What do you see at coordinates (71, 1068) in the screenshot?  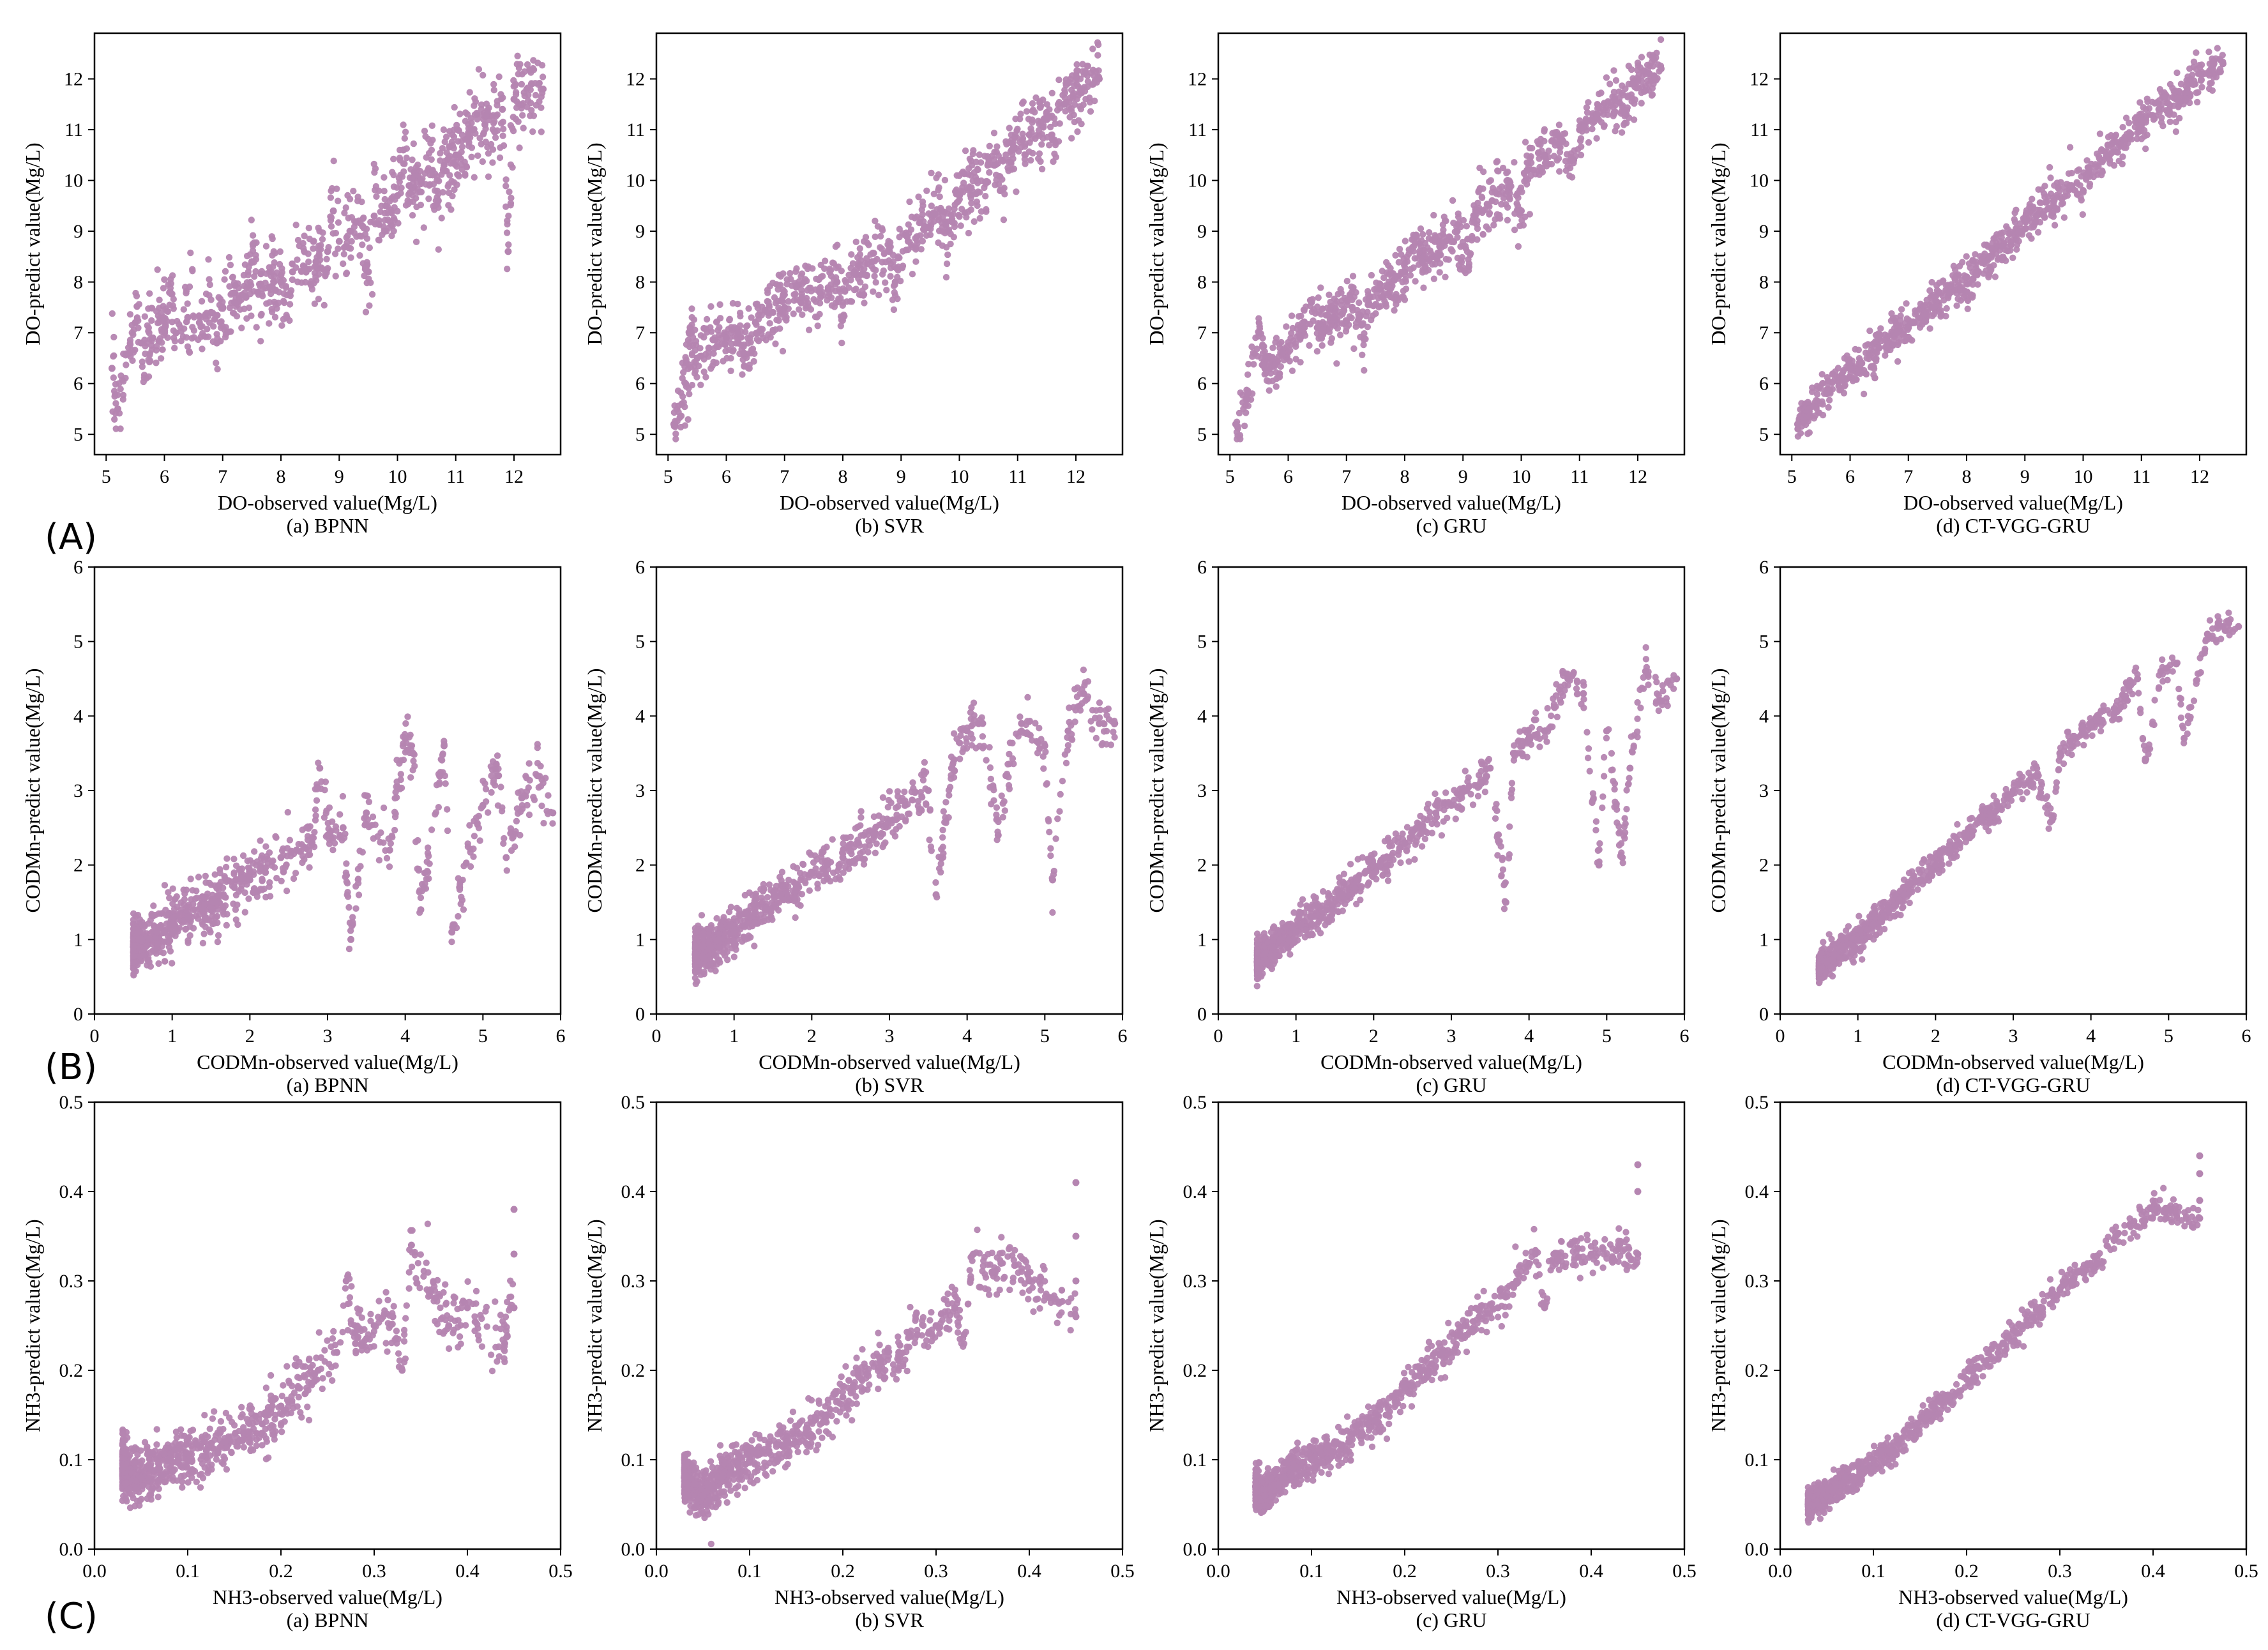 I see `row-label-b: (B)` at bounding box center [71, 1068].